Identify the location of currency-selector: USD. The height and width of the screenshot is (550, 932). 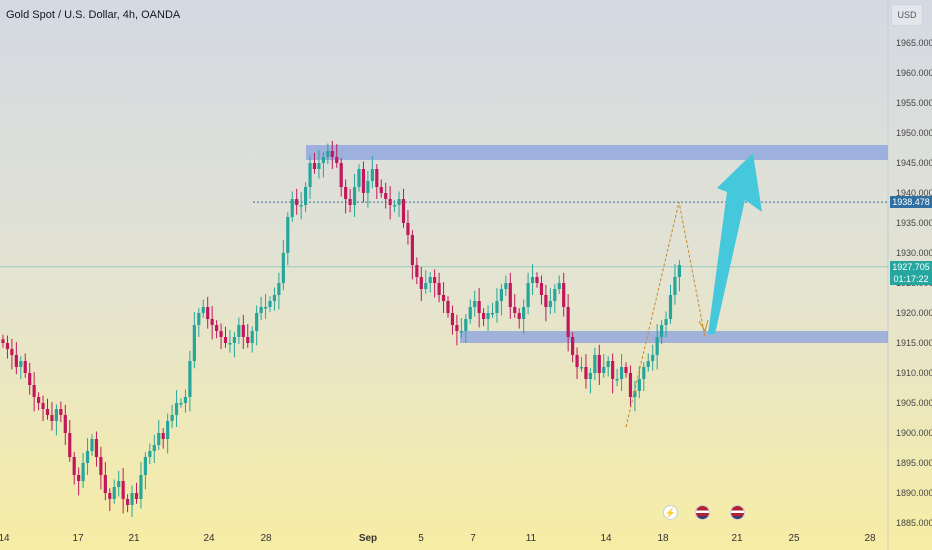
(907, 15).